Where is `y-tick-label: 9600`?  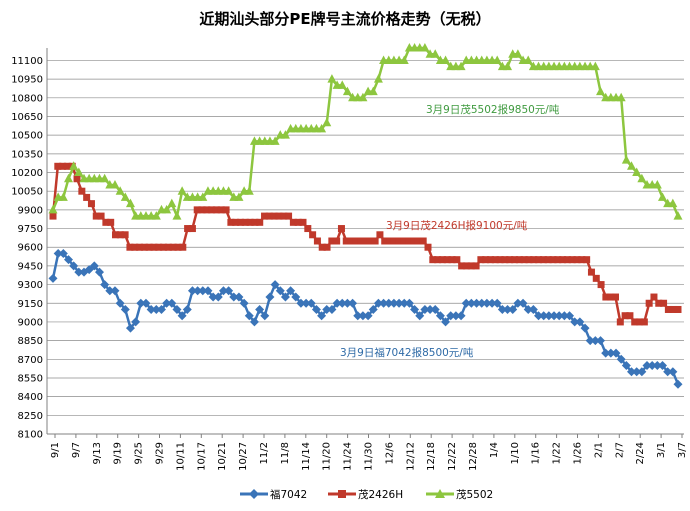
y-tick-label: 9600 is located at coordinates (30, 248).